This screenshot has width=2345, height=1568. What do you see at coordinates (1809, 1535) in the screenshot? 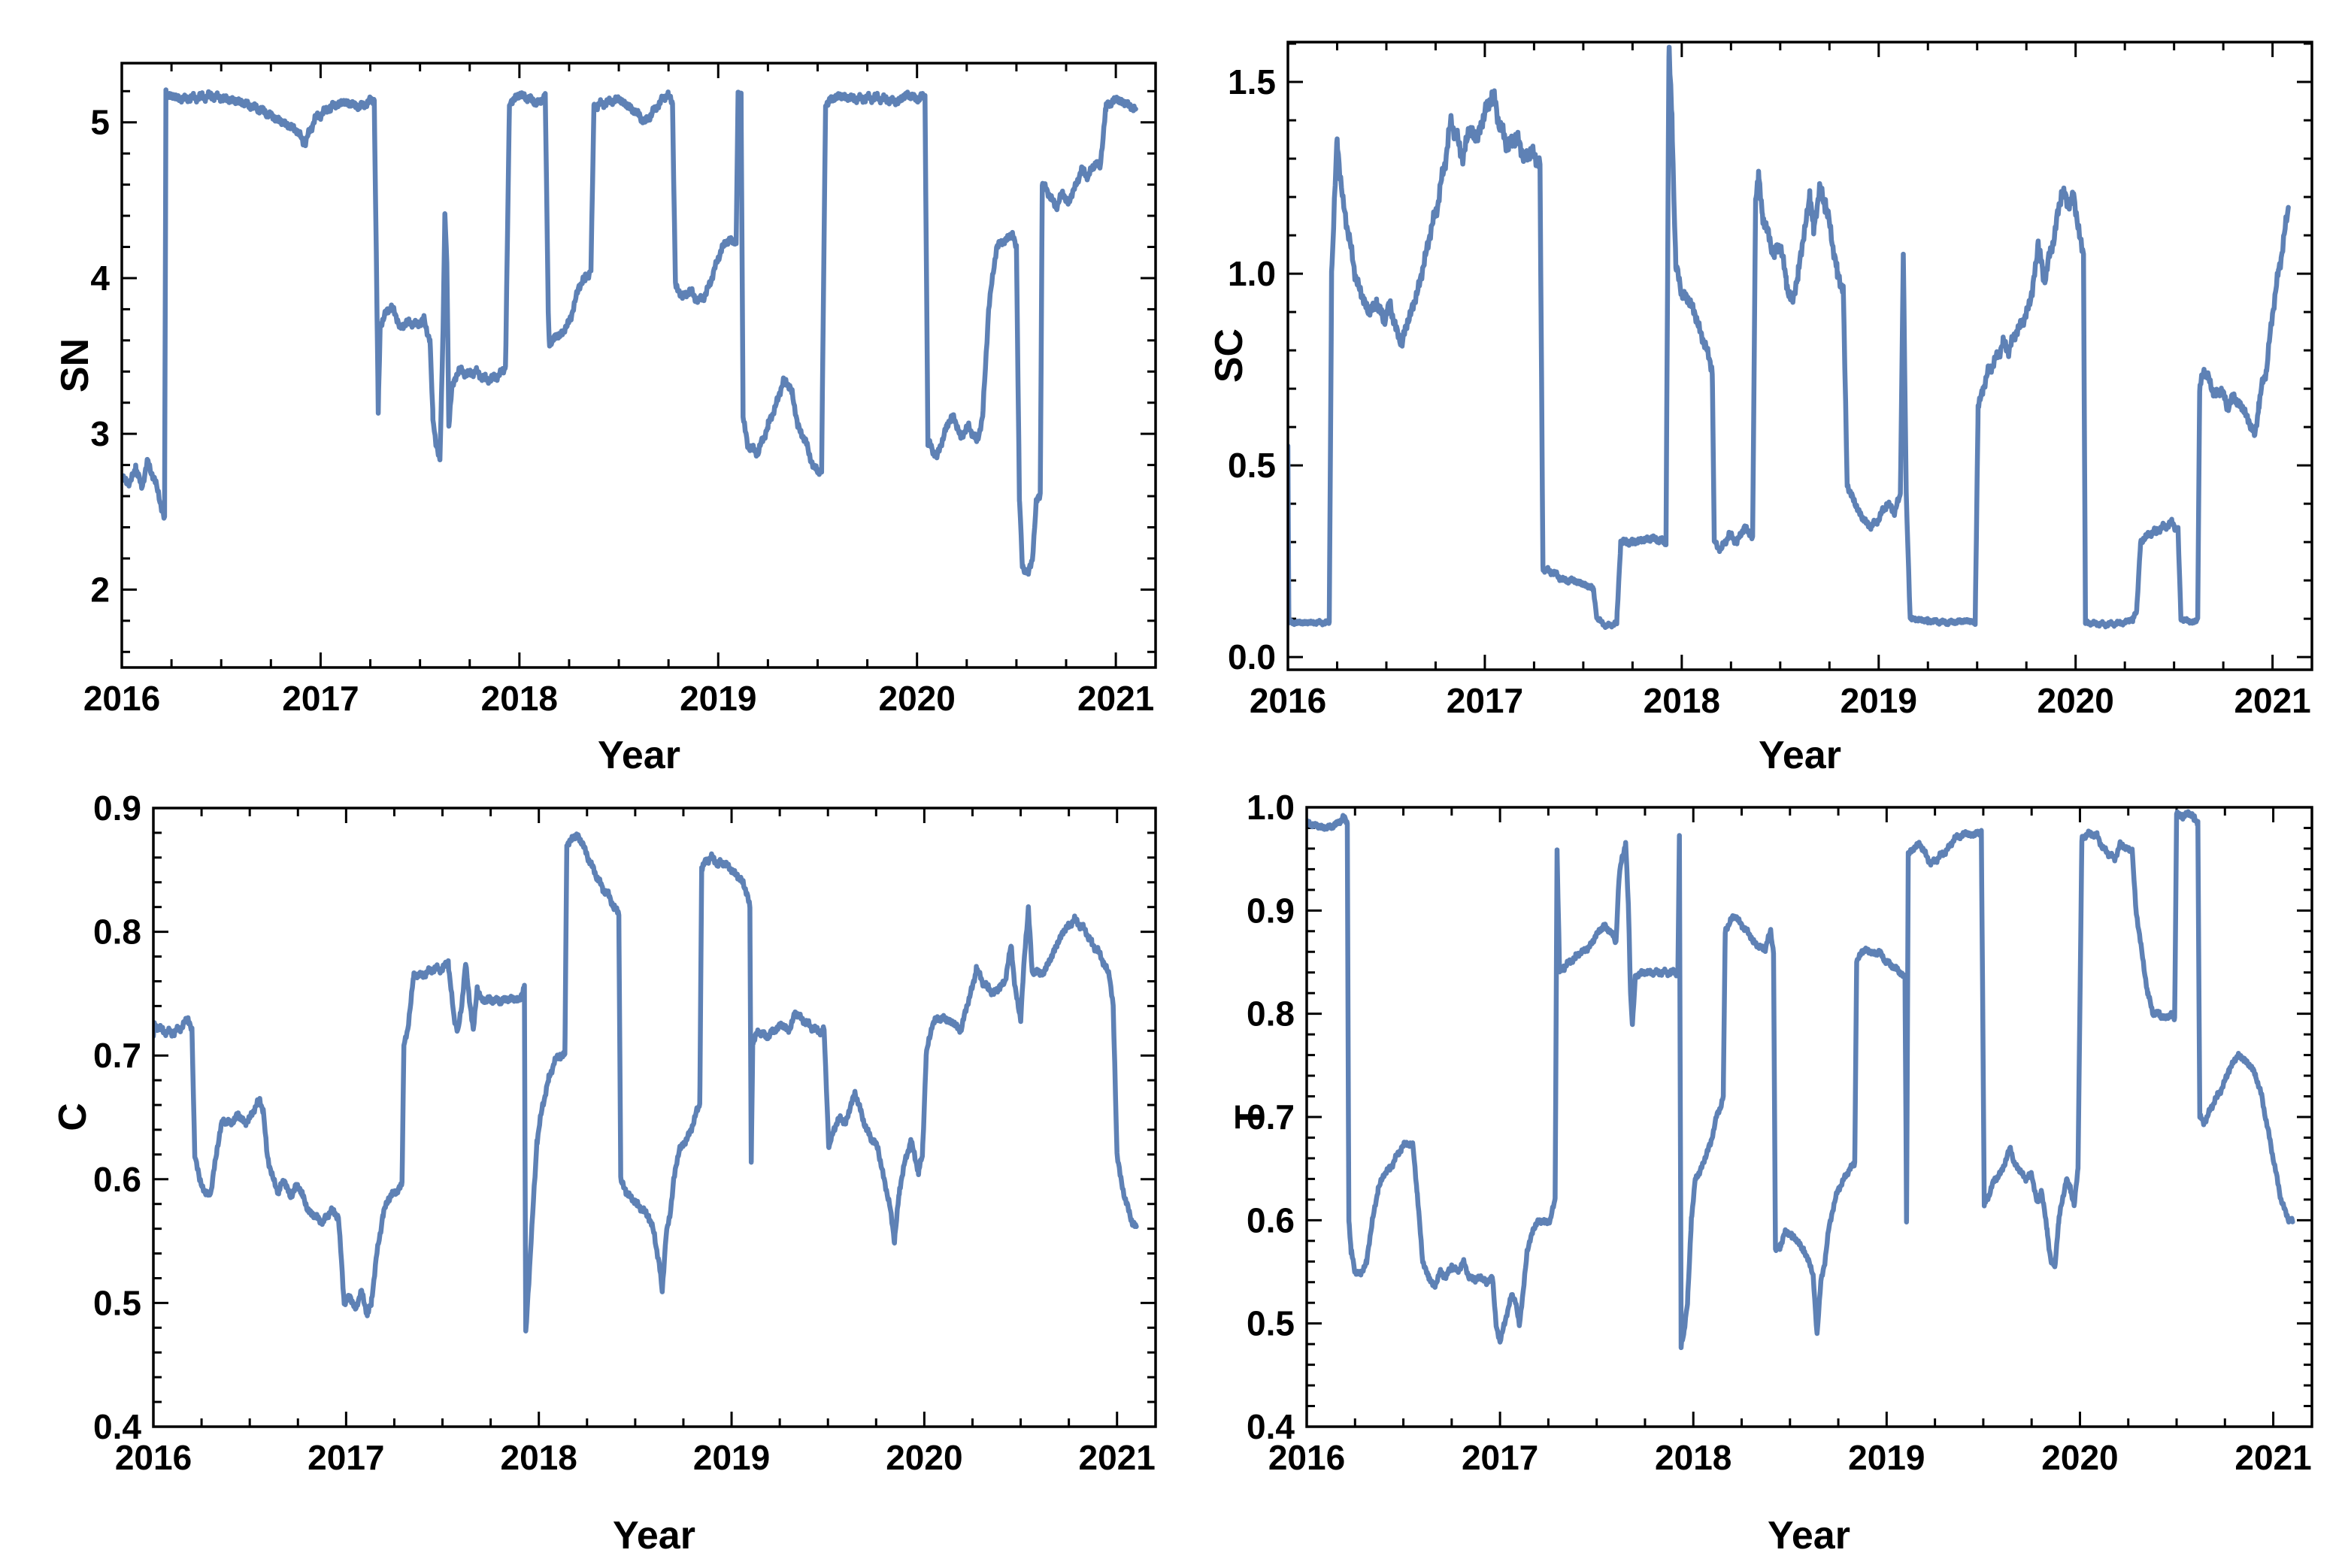
I see `x-axis-label-t: Year` at bounding box center [1809, 1535].